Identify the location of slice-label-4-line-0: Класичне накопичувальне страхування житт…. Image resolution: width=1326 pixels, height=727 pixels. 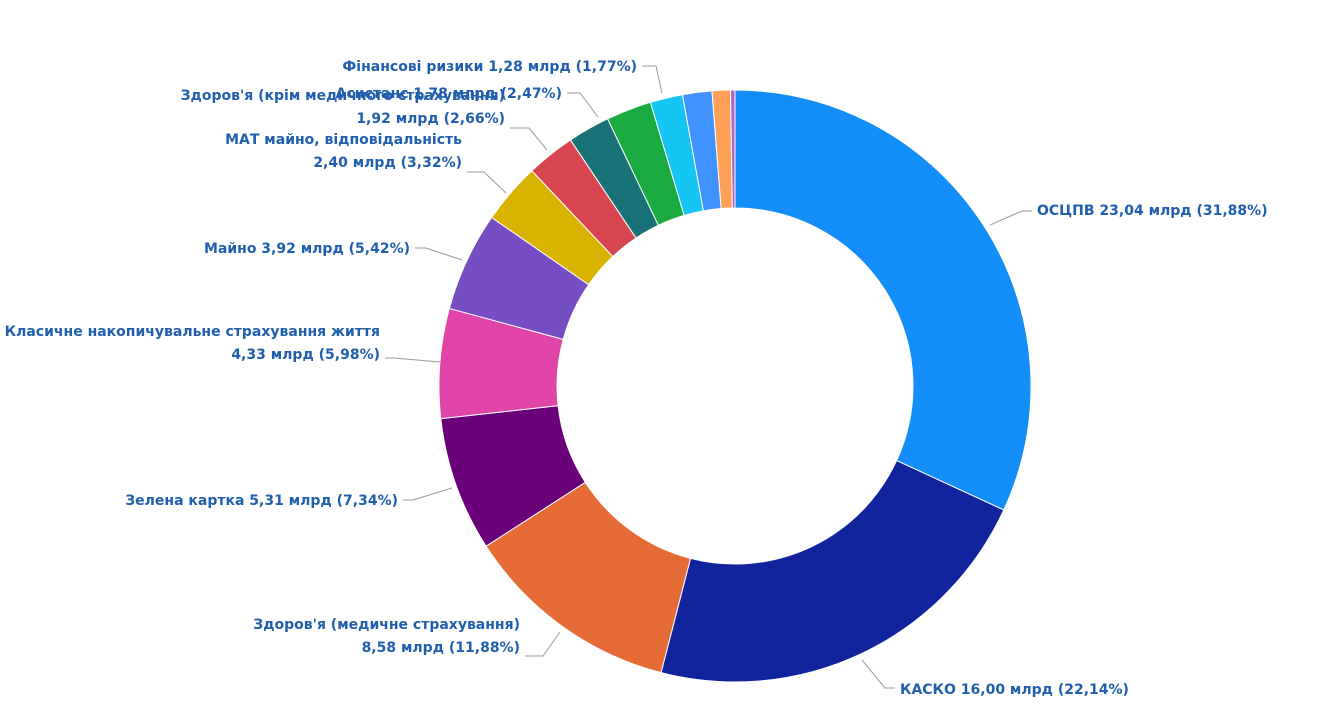
(192, 332).